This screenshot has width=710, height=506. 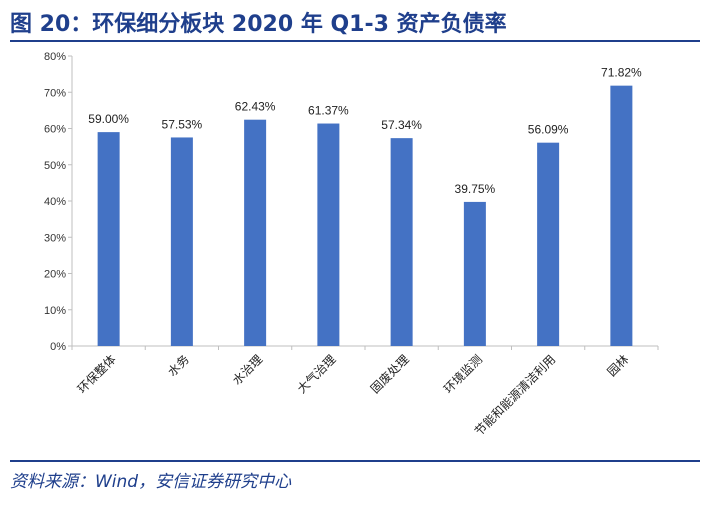 I want to click on y-tick-label: 20%, so click(x=55, y=275).